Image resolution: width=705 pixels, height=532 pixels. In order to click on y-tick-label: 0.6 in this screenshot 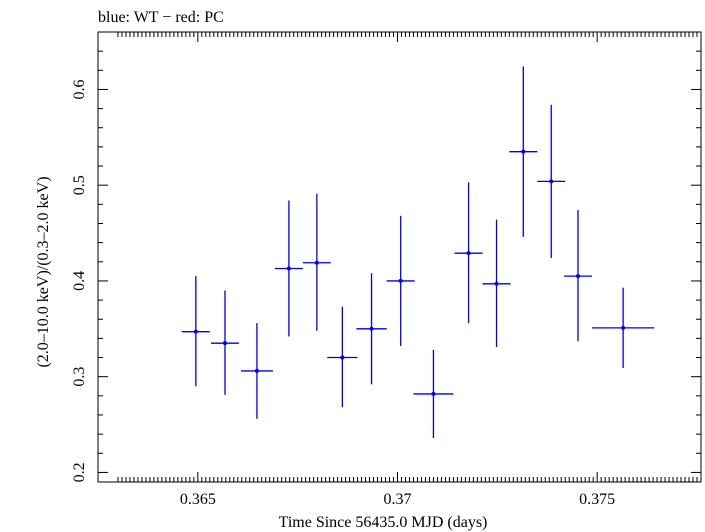, I will do `click(79, 89)`.